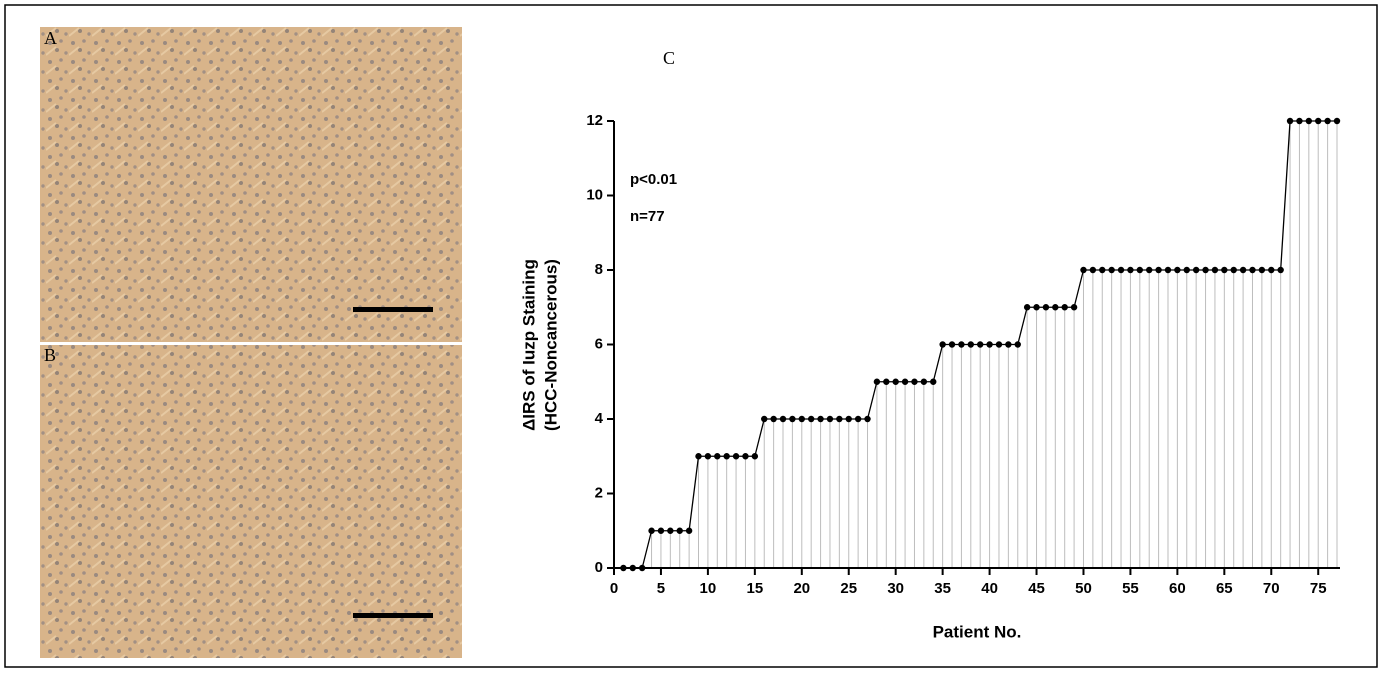 Image resolution: width=1383 pixels, height=677 pixels. I want to click on y-tick-label: 0, so click(599, 567).